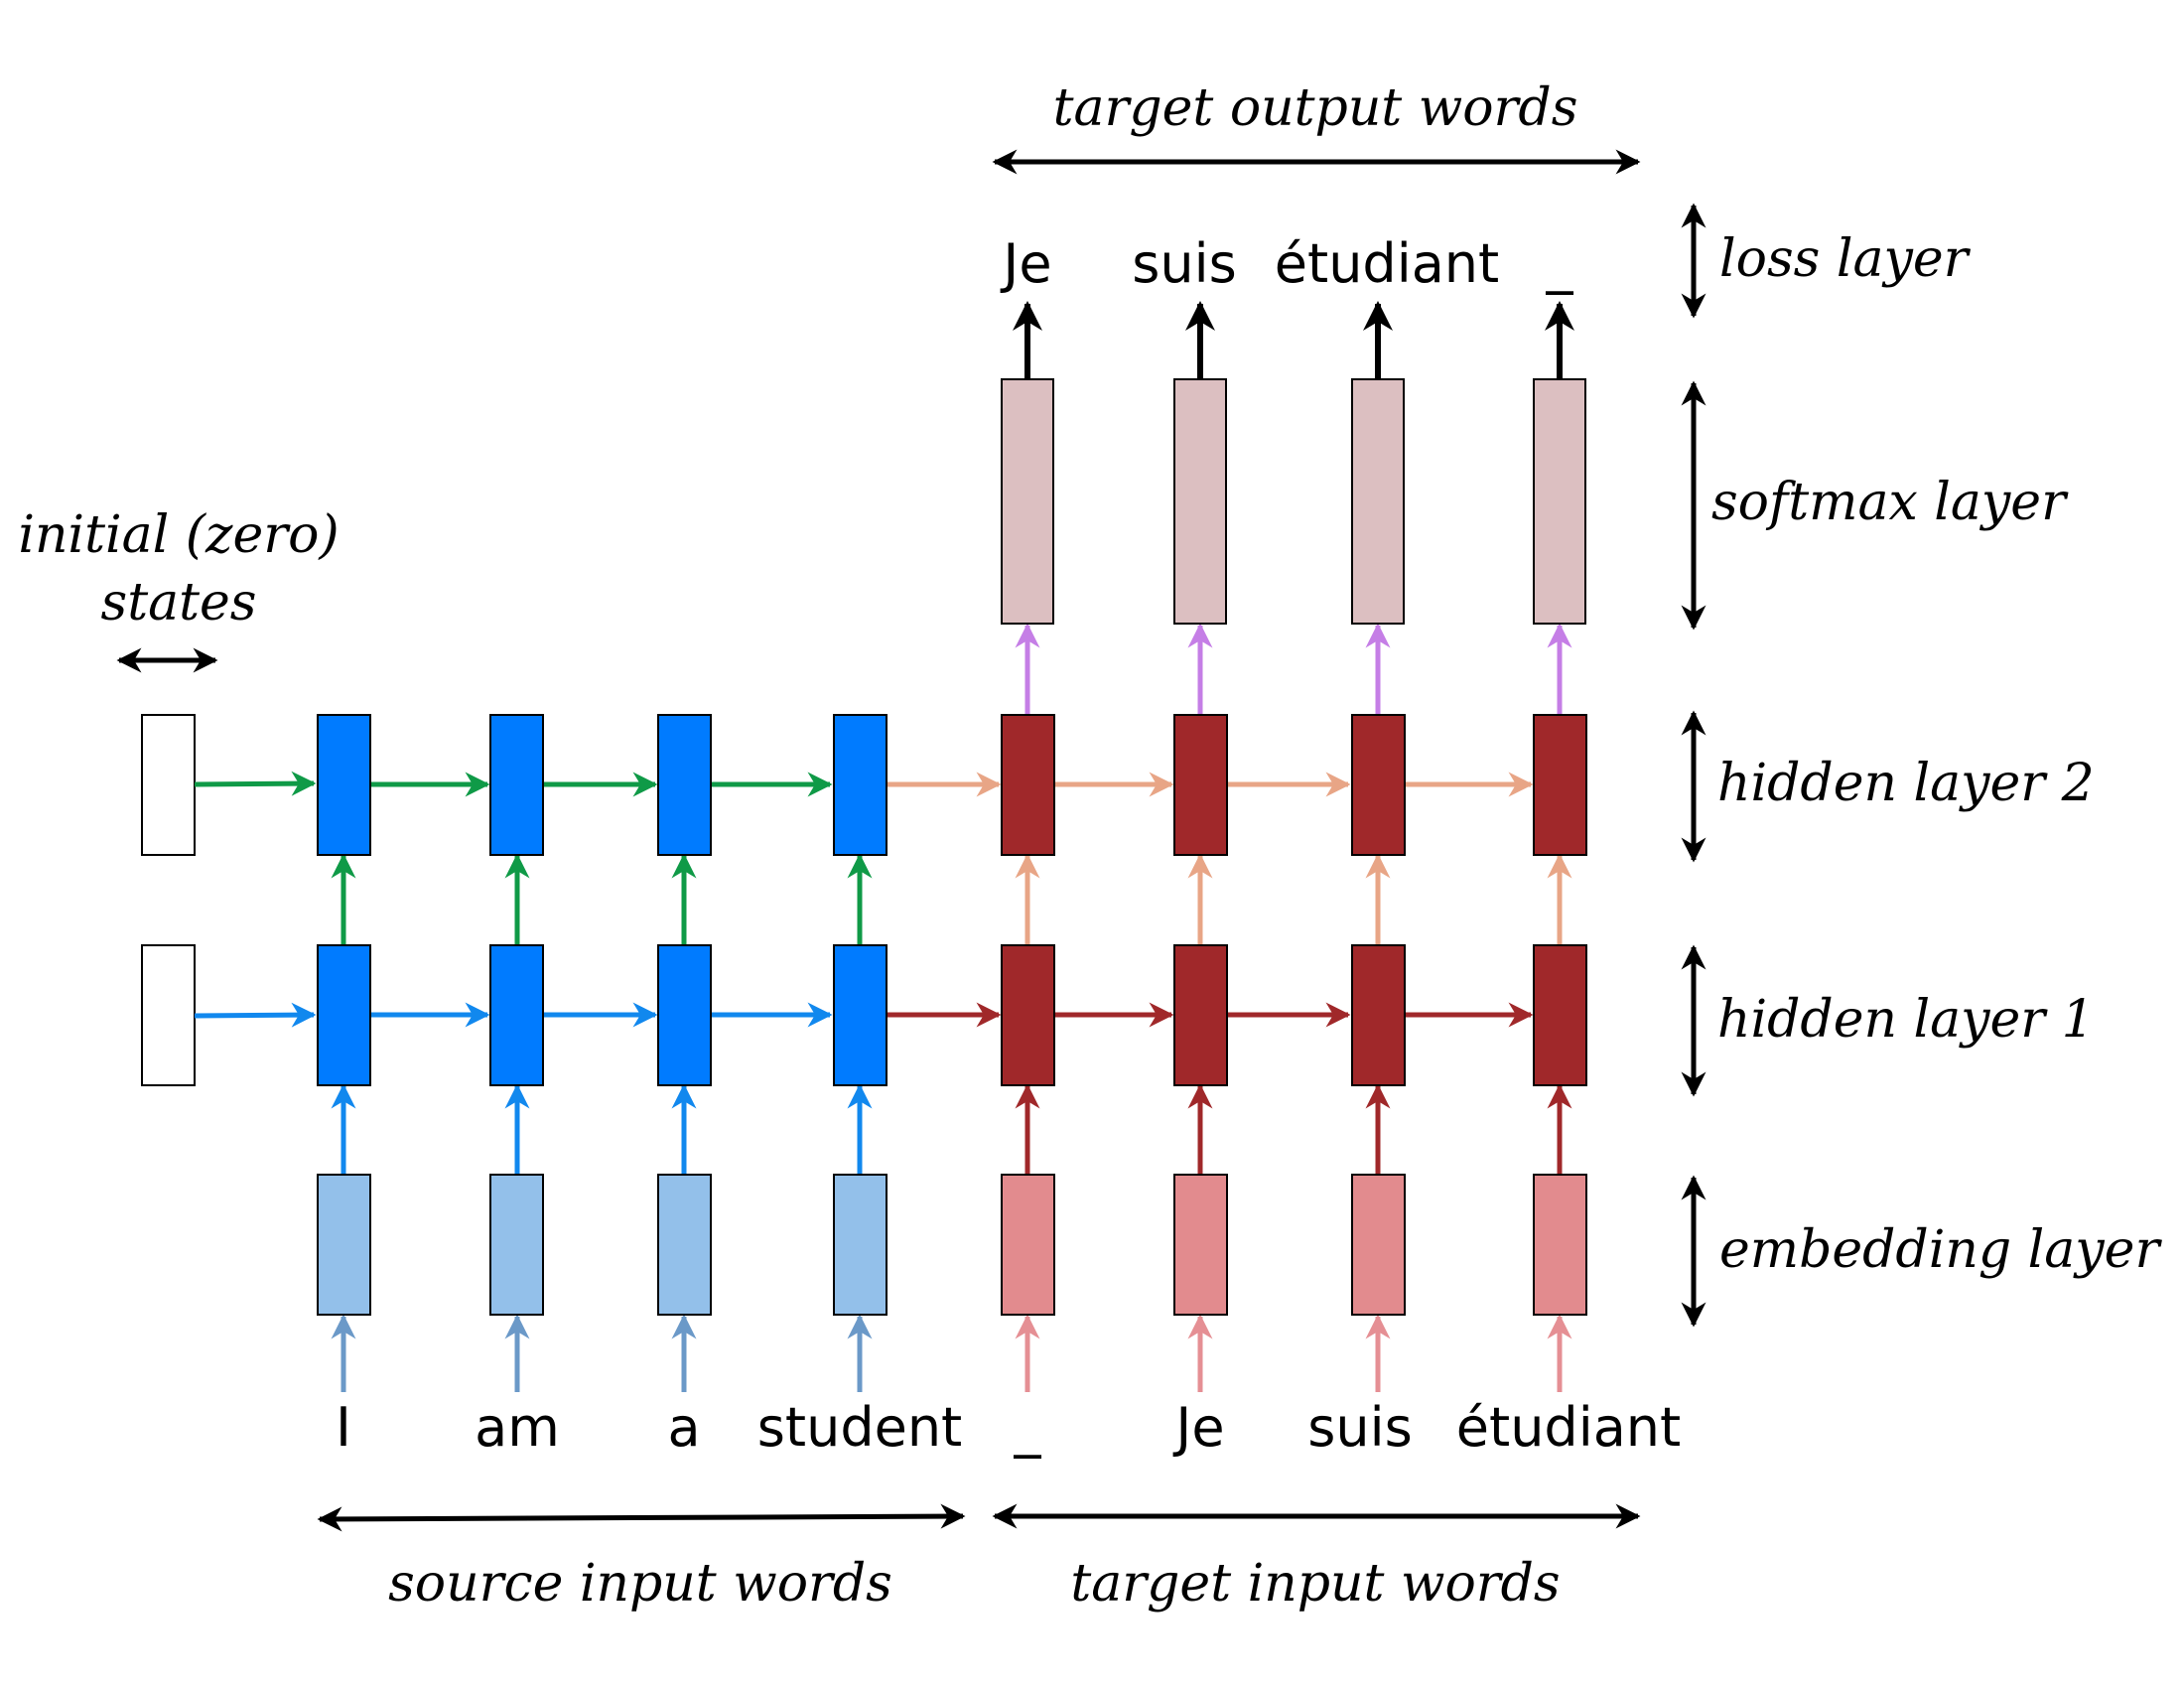  What do you see at coordinates (1315, 108) in the screenshot?
I see `target-output-words-label: target output words` at bounding box center [1315, 108].